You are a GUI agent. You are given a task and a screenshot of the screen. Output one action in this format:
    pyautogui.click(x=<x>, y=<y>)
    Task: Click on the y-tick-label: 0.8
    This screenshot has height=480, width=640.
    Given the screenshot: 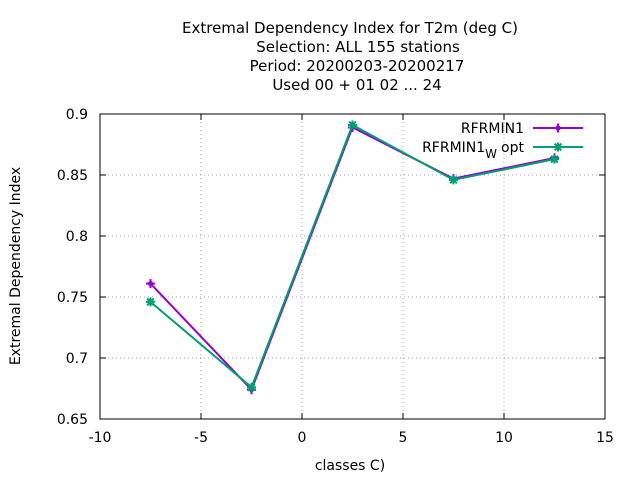 What is the action you would take?
    pyautogui.click(x=77, y=237)
    